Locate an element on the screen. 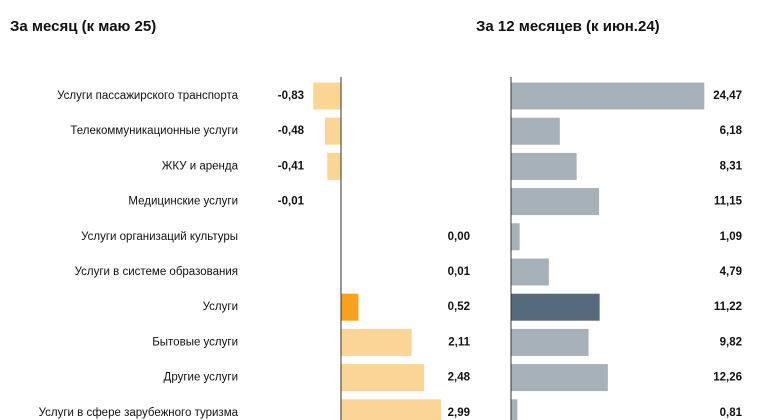 The width and height of the screenshot is (760, 420). category-label: Медицинские услуги is located at coordinates (183, 202).